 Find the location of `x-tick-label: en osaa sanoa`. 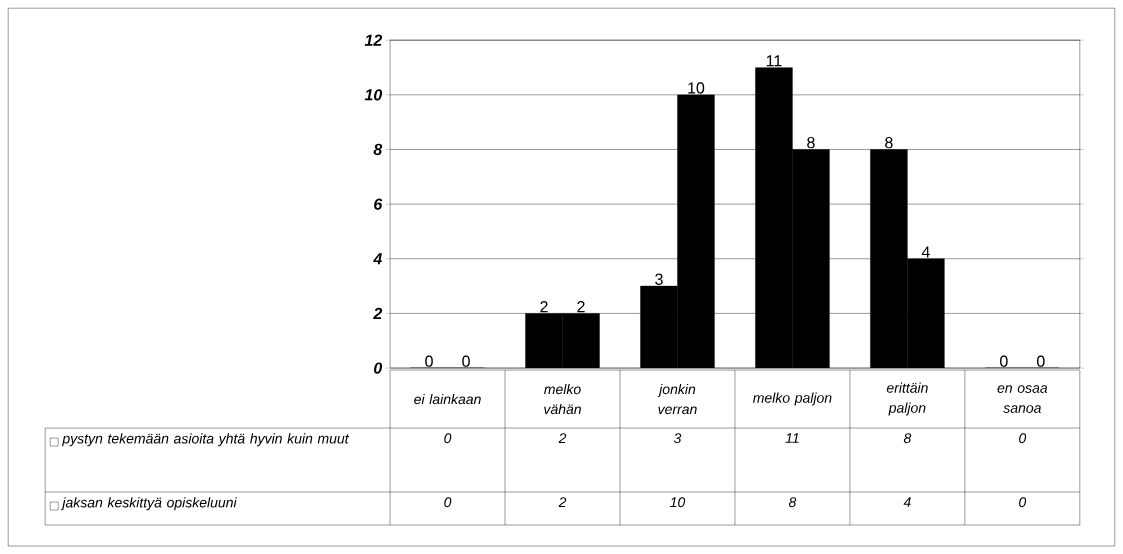

x-tick-label: en osaa sanoa is located at coordinates (1022, 399).